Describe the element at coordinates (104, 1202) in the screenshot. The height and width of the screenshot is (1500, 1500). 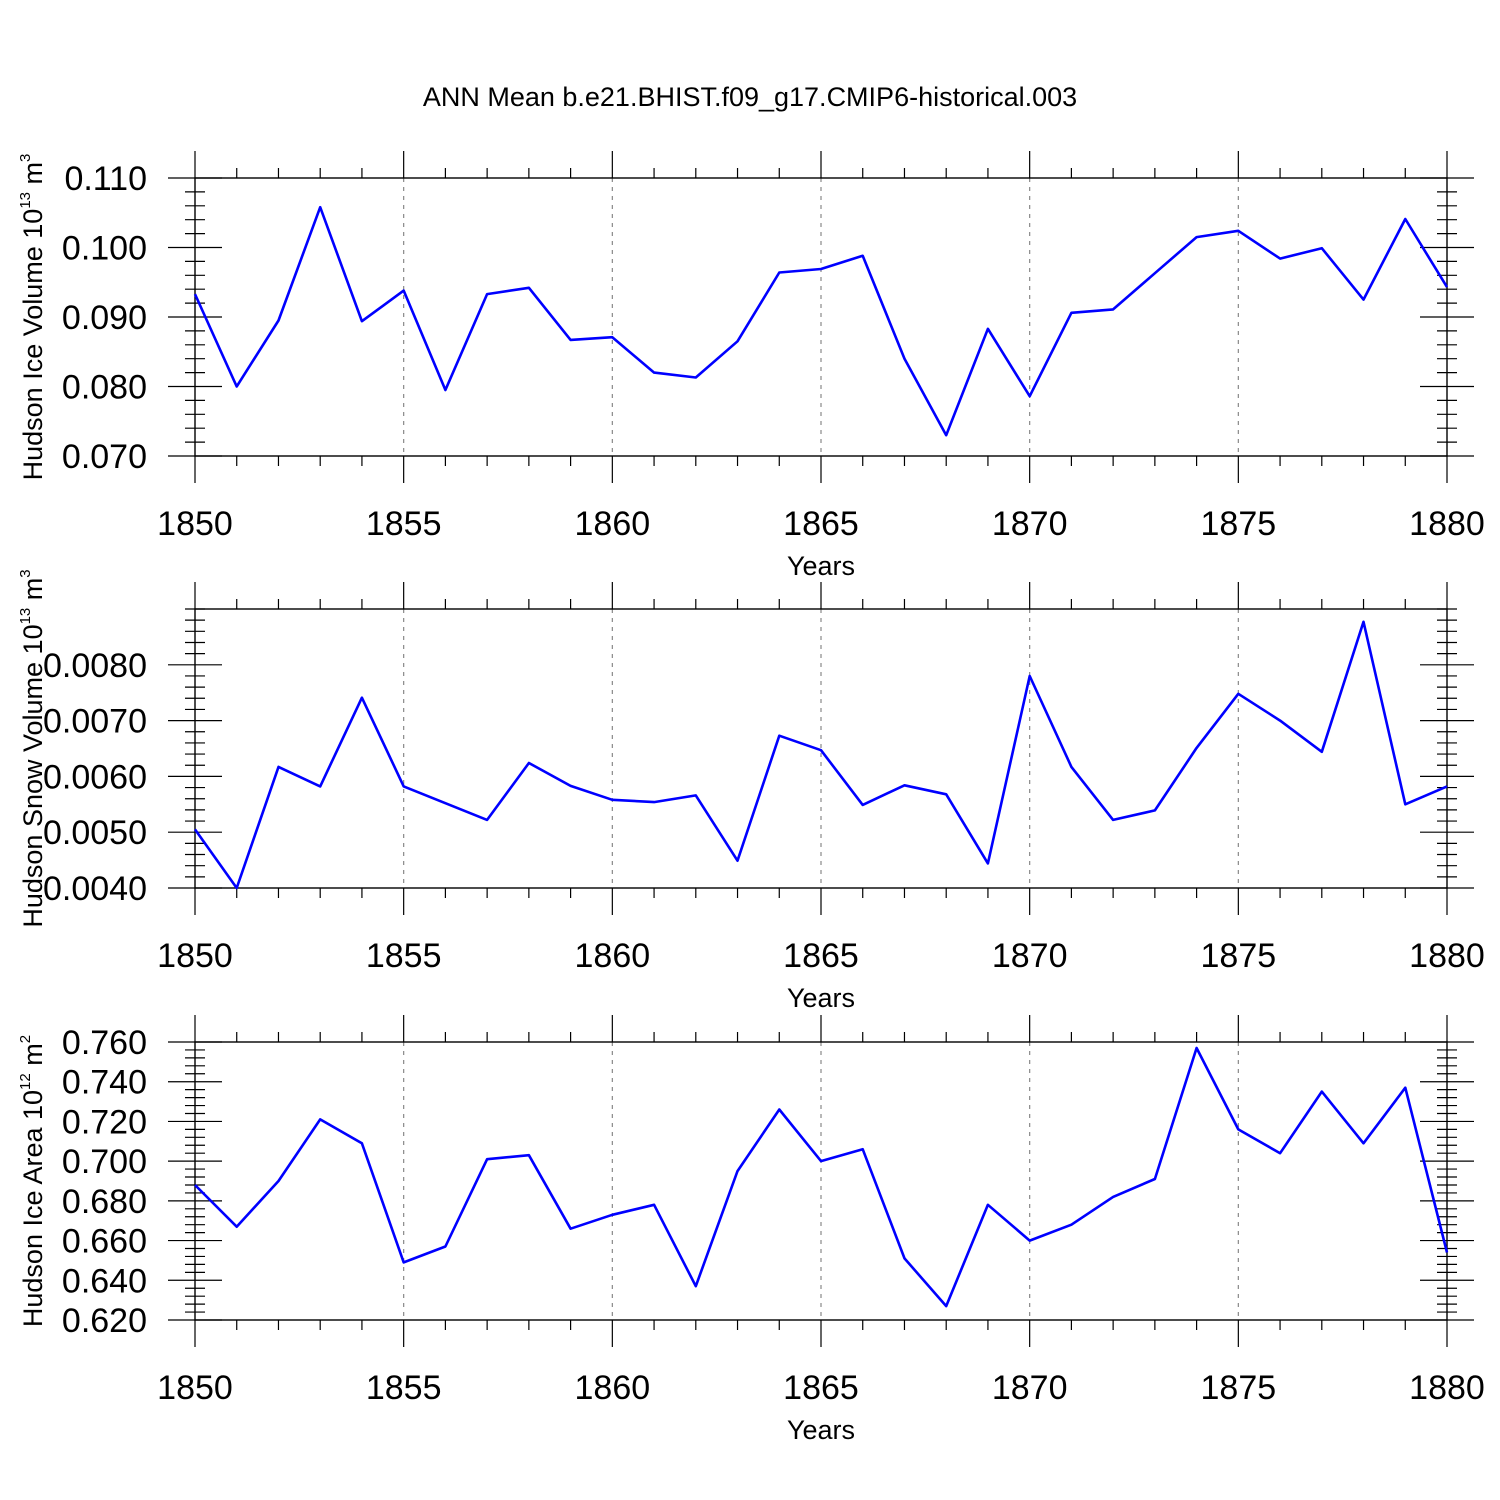
I see `y-tick-label: 0.680` at that location.